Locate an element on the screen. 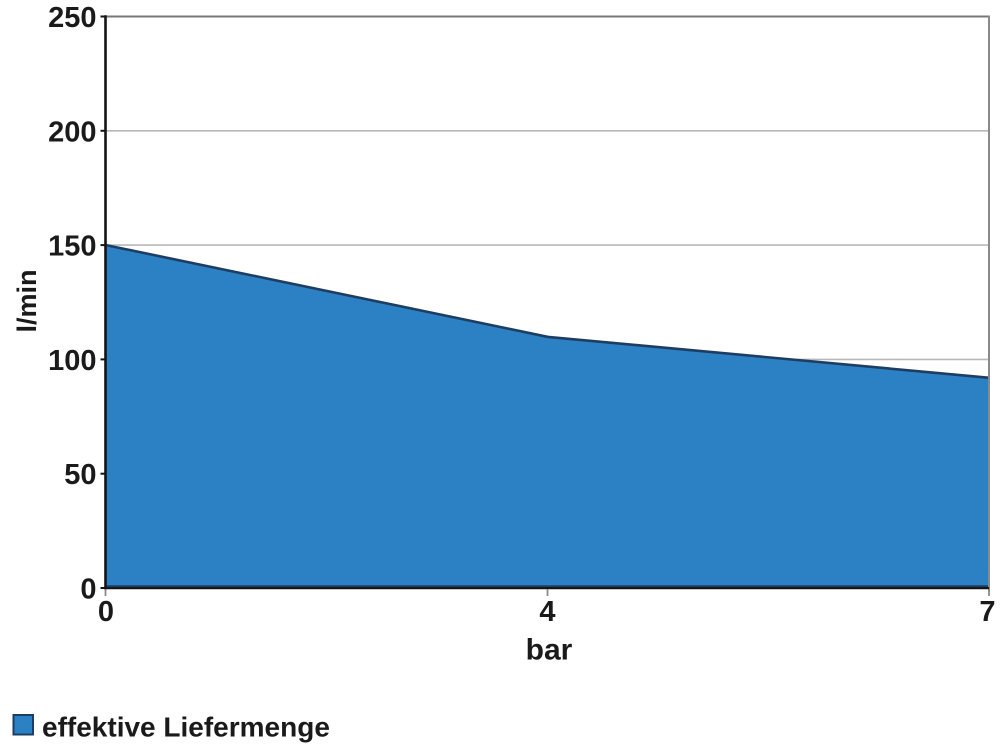 This screenshot has height=753, width=1000. svg-text: 100 is located at coordinates (72, 361).